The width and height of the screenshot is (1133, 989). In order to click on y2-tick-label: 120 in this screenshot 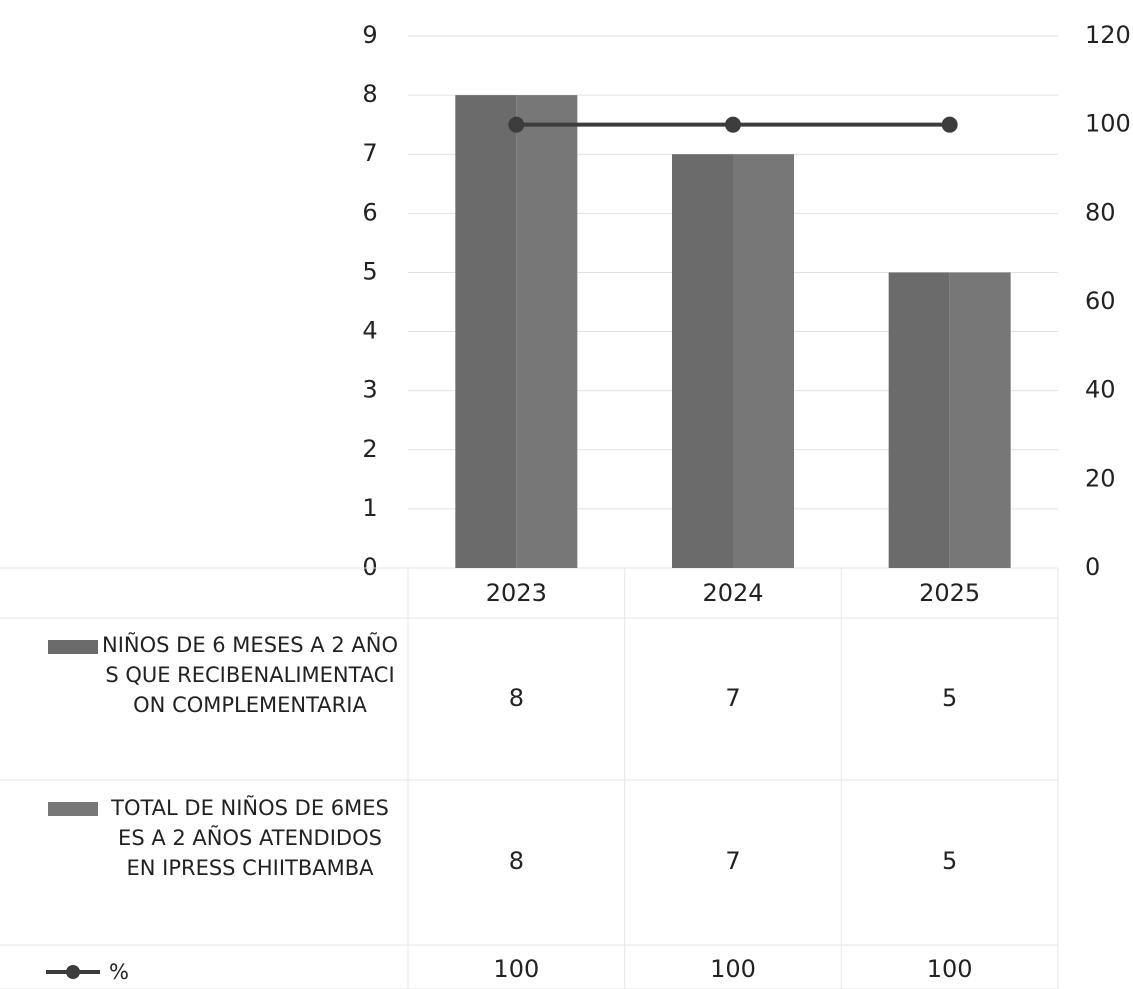, I will do `click(1108, 35)`.